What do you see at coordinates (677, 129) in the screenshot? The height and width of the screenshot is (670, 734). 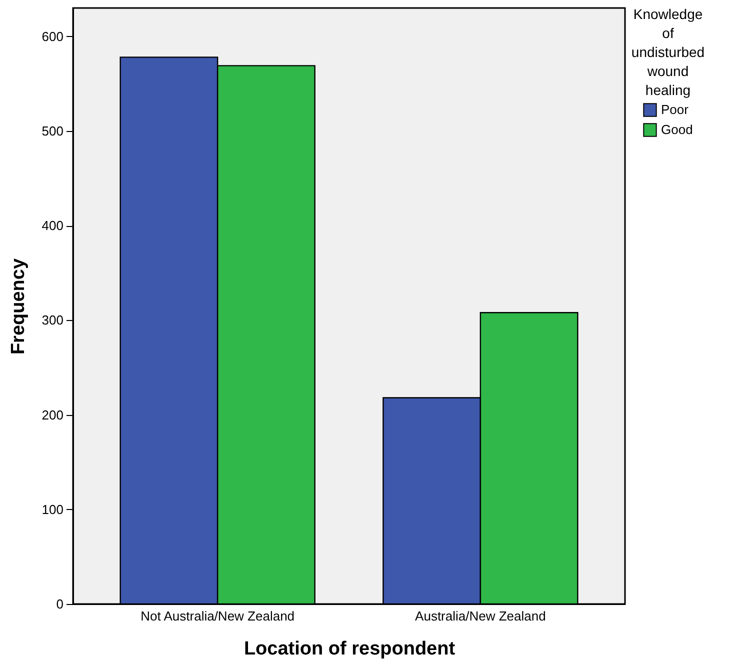 I see `legend-label: Good` at bounding box center [677, 129].